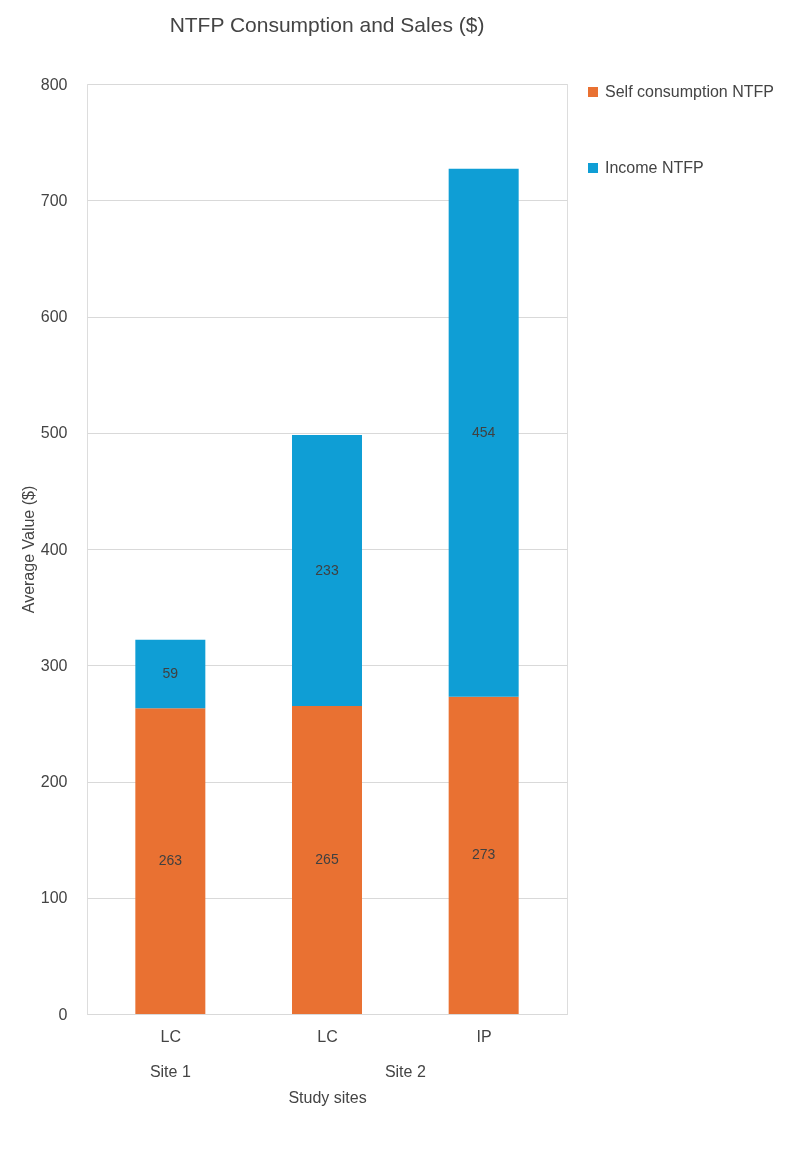 The height and width of the screenshot is (1174, 792). I want to click on y-tick-label: 800, so click(54, 84).